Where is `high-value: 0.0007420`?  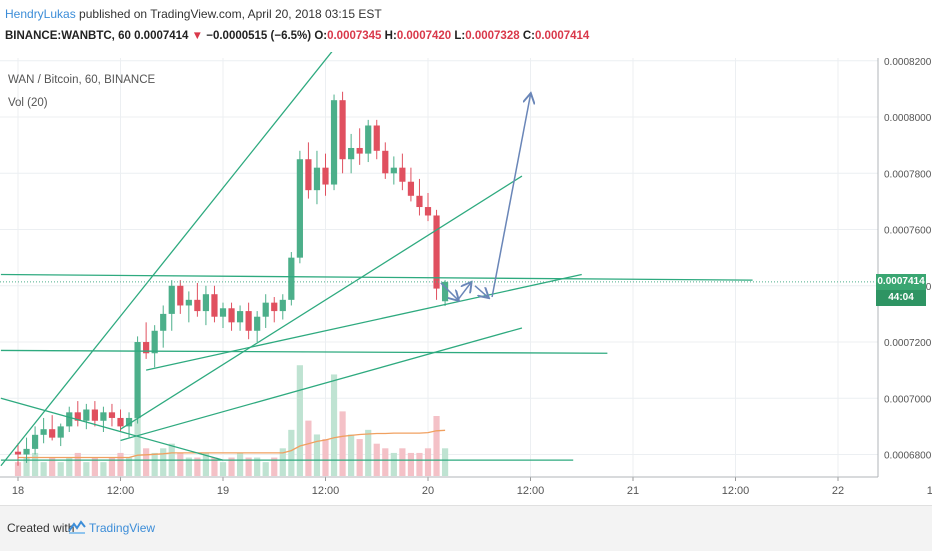 high-value: 0.0007420 is located at coordinates (424, 36).